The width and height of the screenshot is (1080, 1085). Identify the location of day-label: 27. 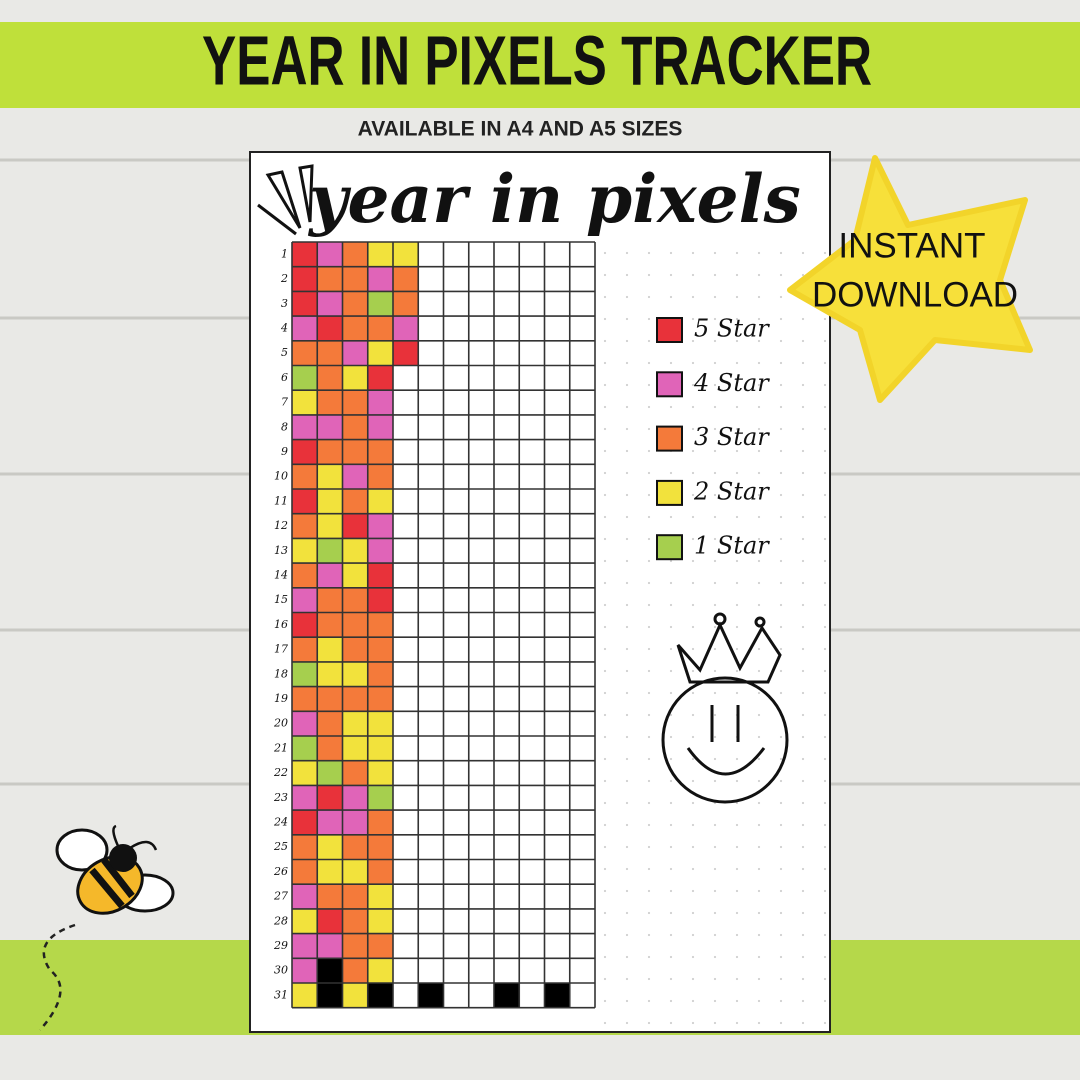
(280, 896).